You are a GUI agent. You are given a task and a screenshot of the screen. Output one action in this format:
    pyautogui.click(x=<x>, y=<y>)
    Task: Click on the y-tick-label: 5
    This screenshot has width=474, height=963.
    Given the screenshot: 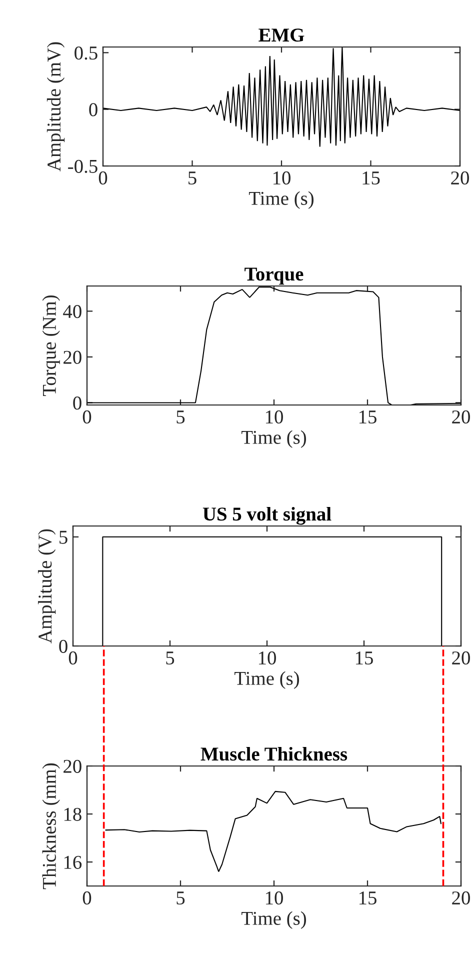 What is the action you would take?
    pyautogui.click(x=64, y=537)
    